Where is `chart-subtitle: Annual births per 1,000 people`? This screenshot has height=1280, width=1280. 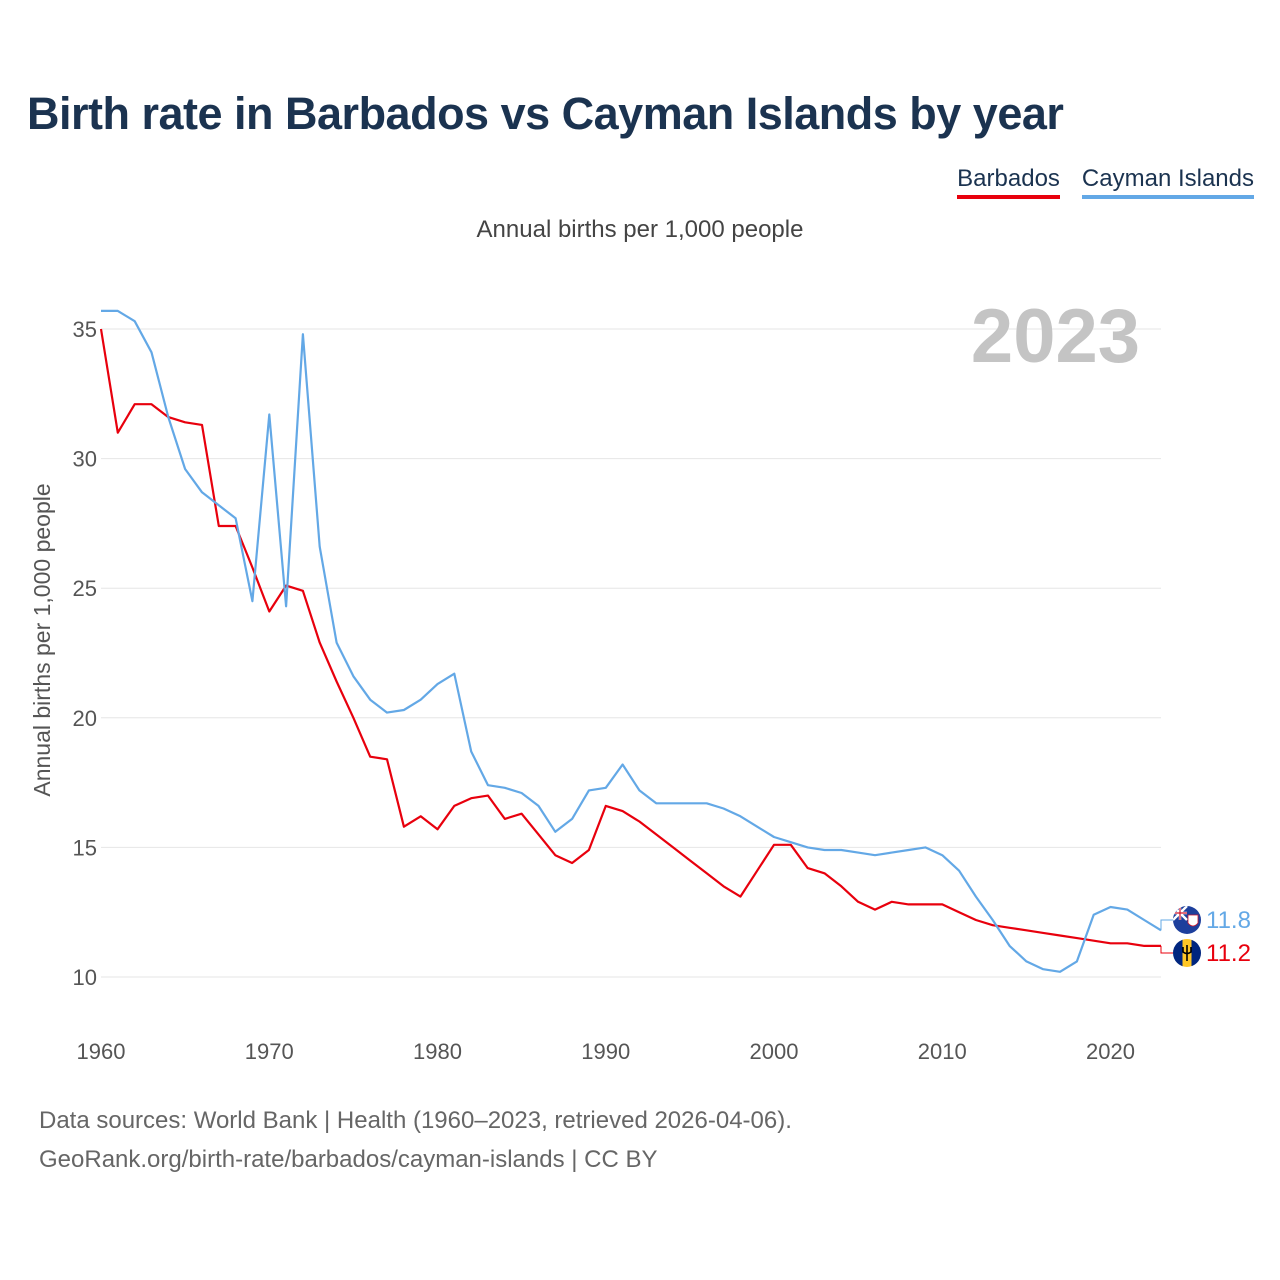 chart-subtitle: Annual births per 1,000 people is located at coordinates (640, 229).